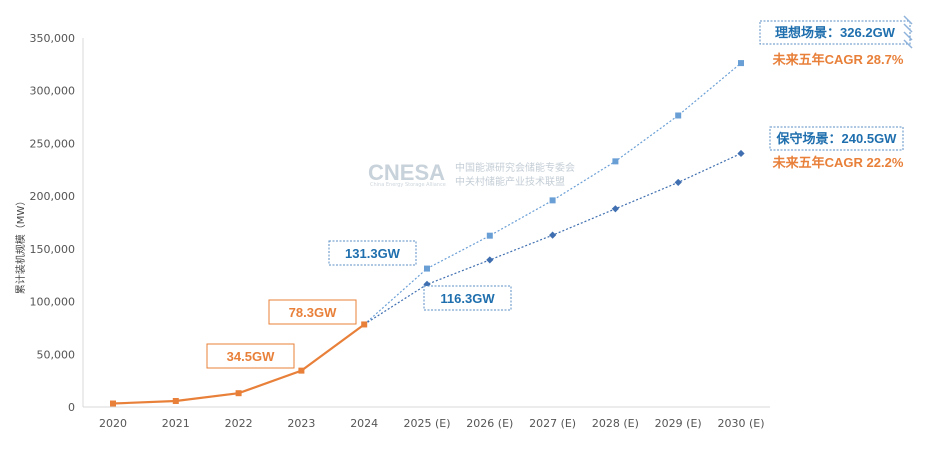 The image size is (937, 450). I want to click on callout-conservative-scenario-text: 保守场景：240.5GW, so click(837, 138).